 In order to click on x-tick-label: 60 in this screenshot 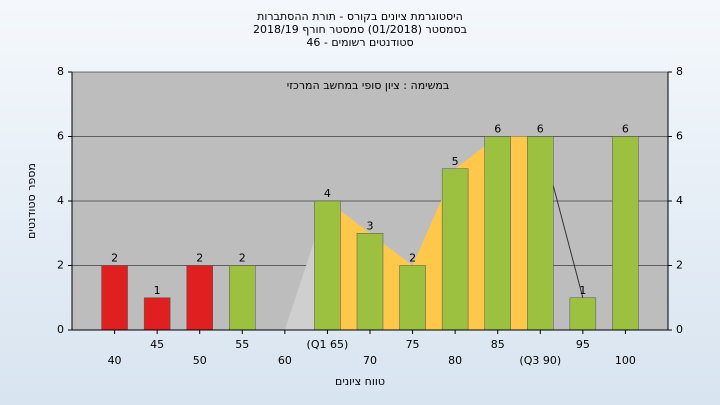, I will do `click(285, 360)`.